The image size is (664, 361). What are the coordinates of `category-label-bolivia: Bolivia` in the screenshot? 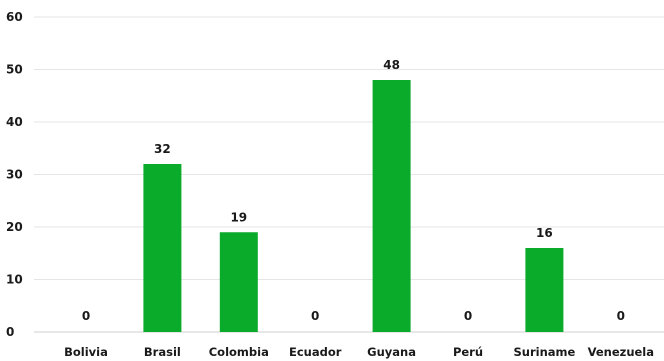 It's located at (86, 352).